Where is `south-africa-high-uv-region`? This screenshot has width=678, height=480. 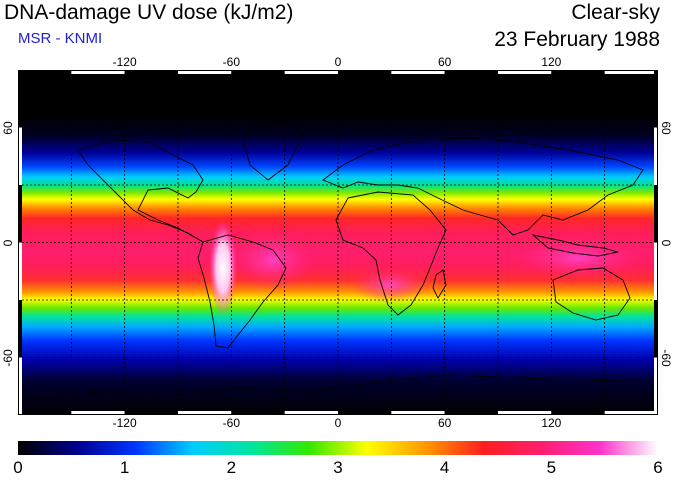 south-africa-high-uv-region is located at coordinates (390, 285).